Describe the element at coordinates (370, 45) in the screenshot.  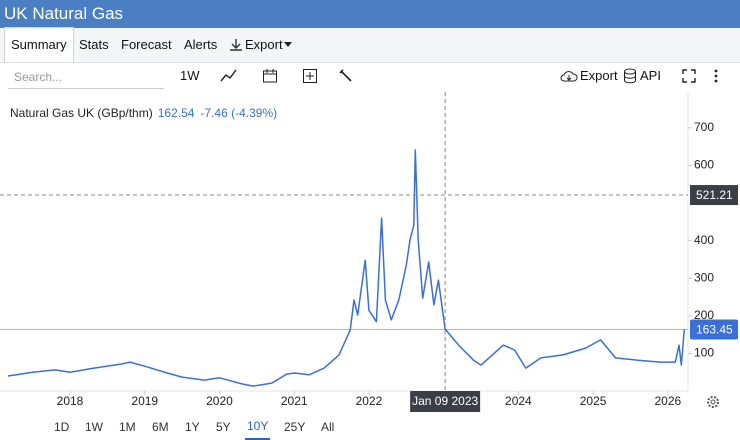
I see `tab-bar: Summary Stats Forecast Alerts Export` at that location.